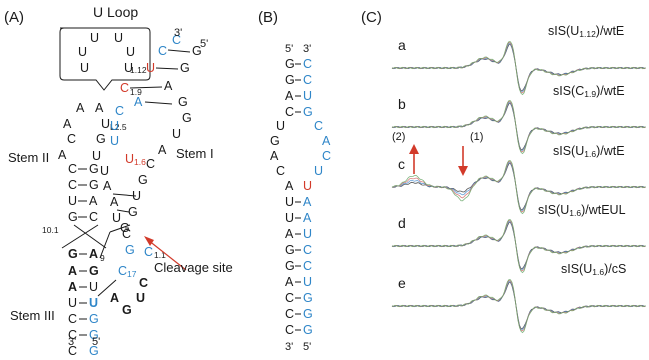  I want to click on panel-b-three-prime-bottom: 3', so click(289, 347).